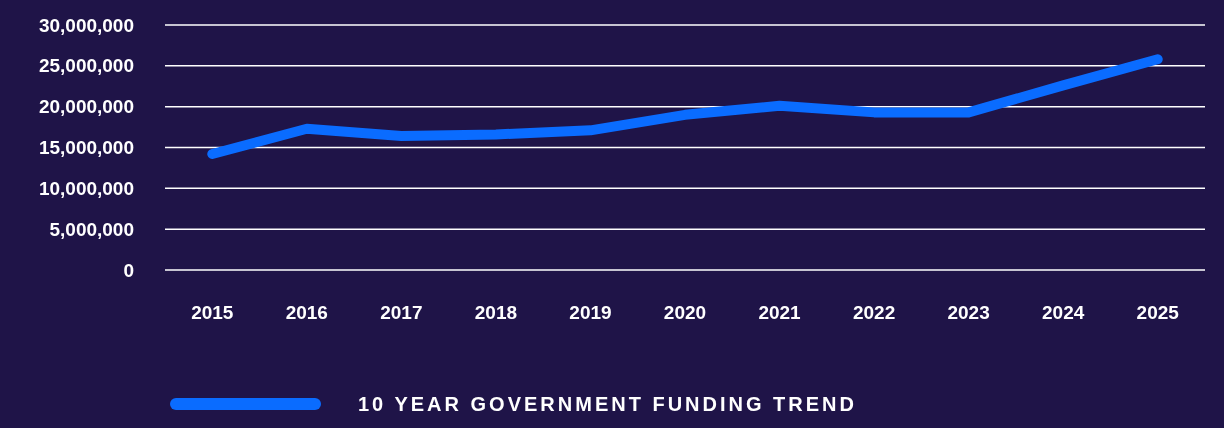 Image resolution: width=1224 pixels, height=428 pixels. I want to click on y-tick-label: 30,000,000, so click(86, 25).